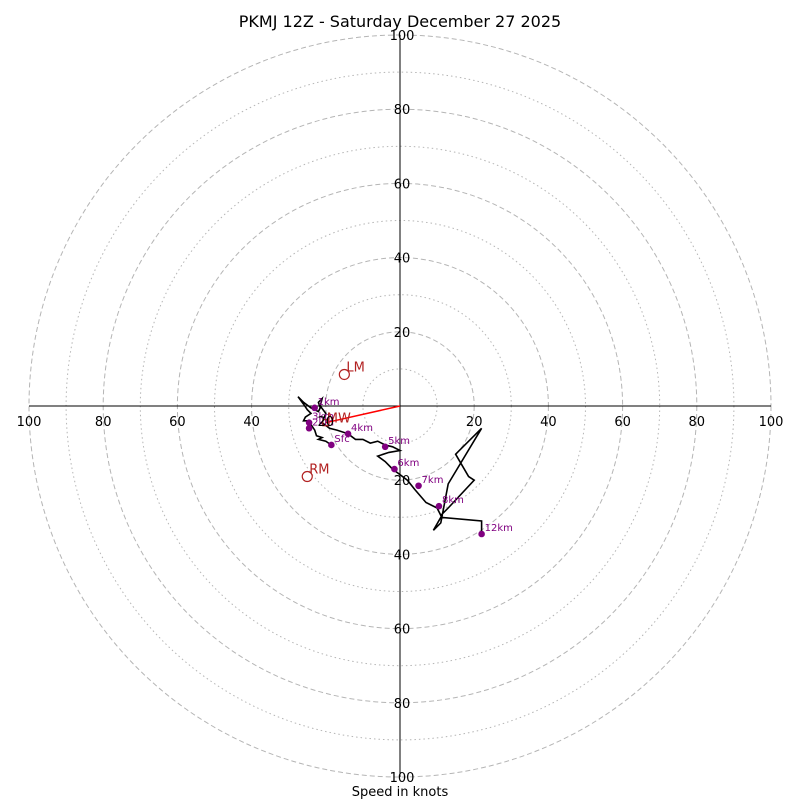 The height and width of the screenshot is (800, 800). Describe the element at coordinates (329, 402) in the screenshot. I see `height-label-1km: 1km` at that location.